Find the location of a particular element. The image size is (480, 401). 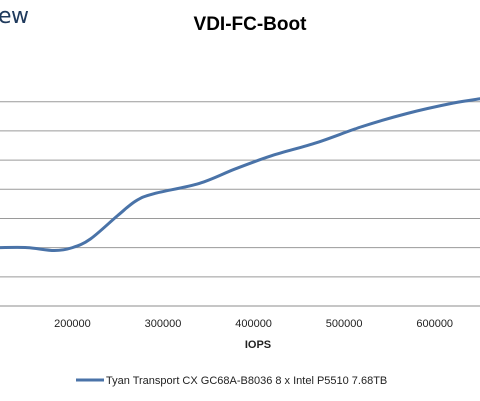

x-tick-labels: 200000 300000 400000 500000 600000 is located at coordinates (253, 324).